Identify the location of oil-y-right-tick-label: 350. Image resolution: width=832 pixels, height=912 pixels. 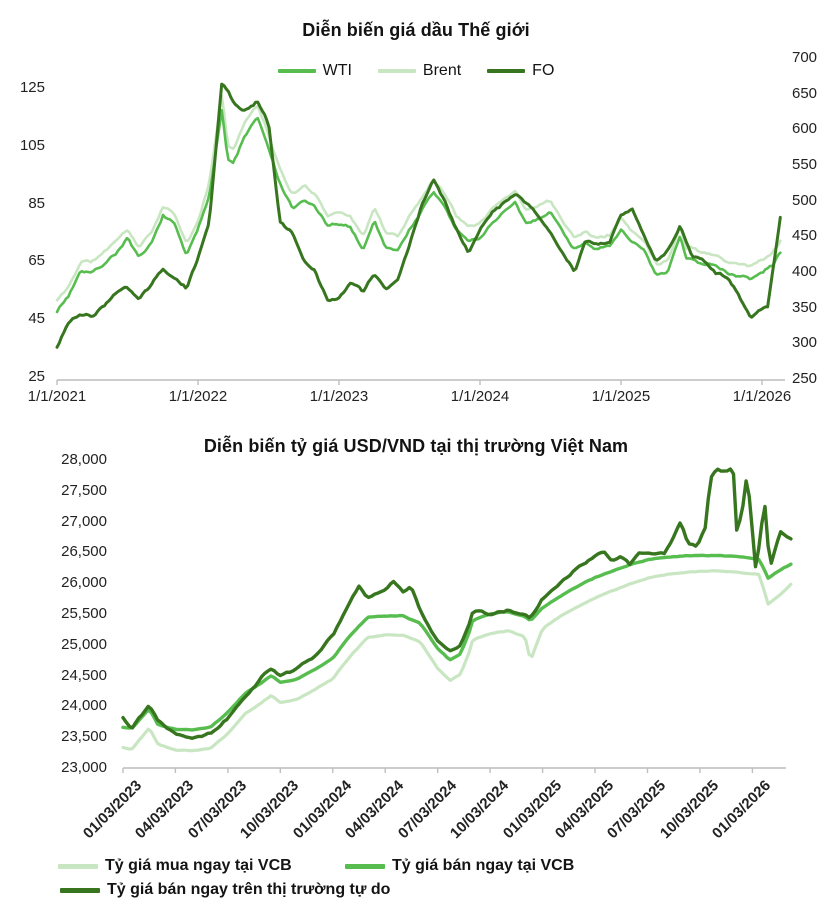
(805, 307).